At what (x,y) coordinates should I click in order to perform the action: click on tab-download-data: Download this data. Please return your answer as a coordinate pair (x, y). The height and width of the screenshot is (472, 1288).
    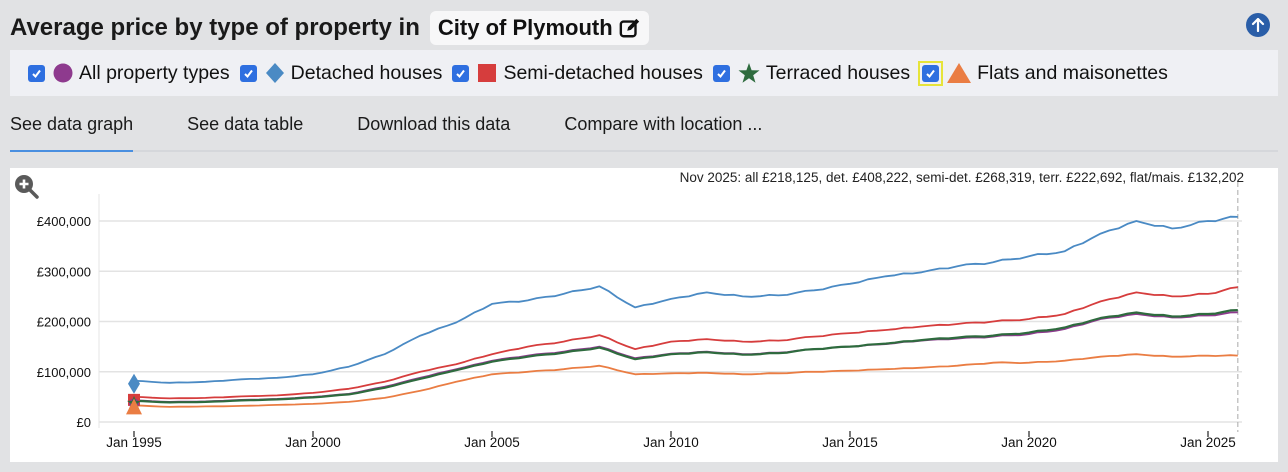
    Looking at the image, I should click on (434, 124).